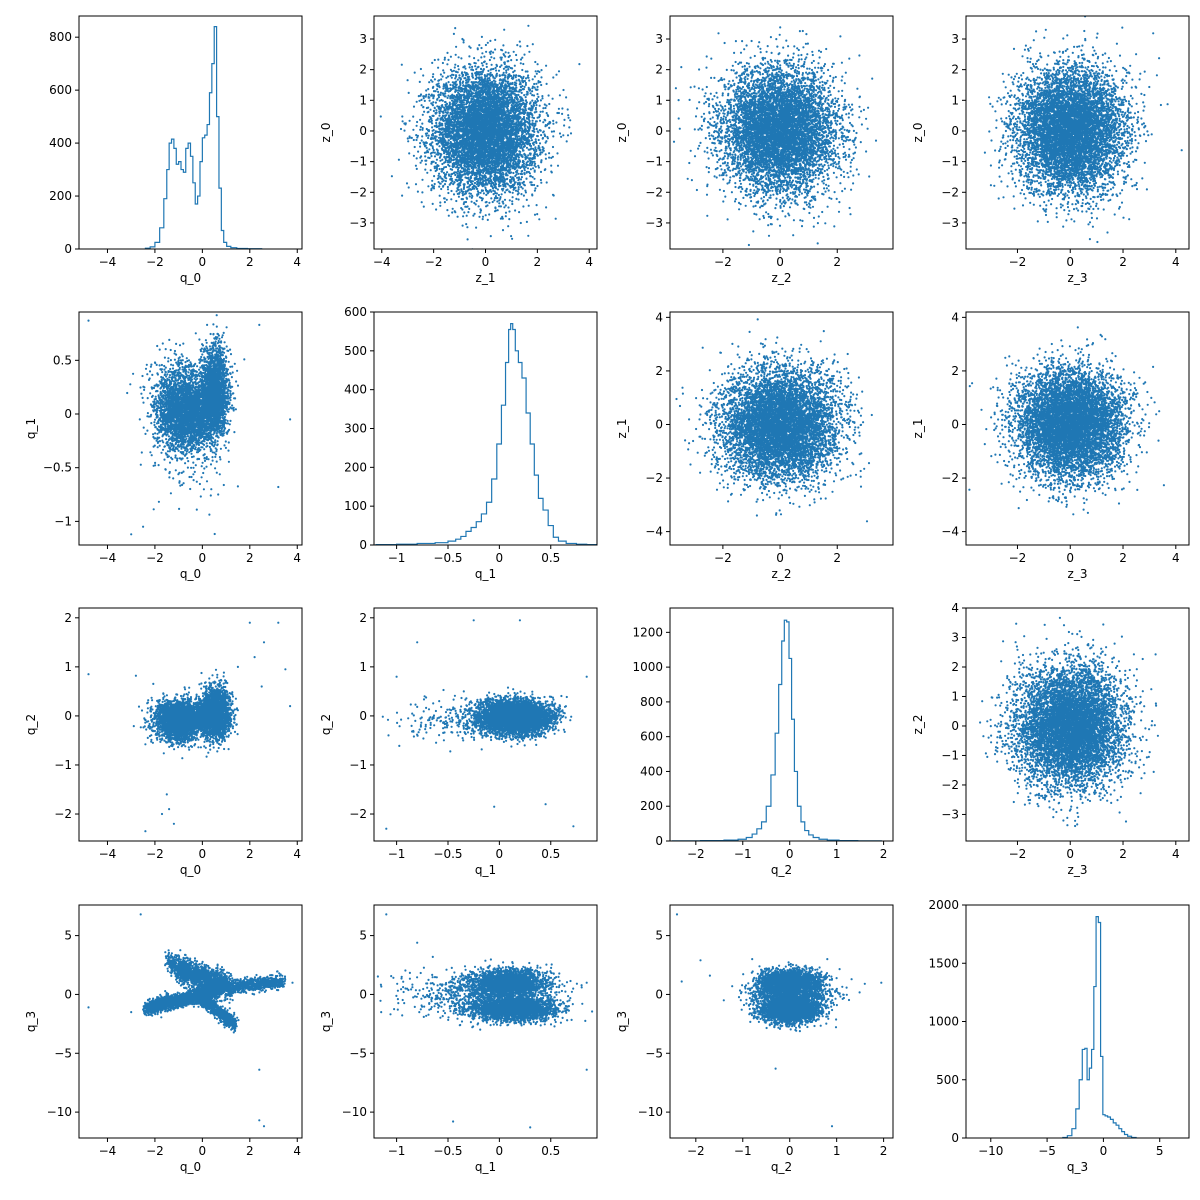 This screenshot has height=1200, width=1200. I want to click on x-tick-label: −4, so click(108, 1151).